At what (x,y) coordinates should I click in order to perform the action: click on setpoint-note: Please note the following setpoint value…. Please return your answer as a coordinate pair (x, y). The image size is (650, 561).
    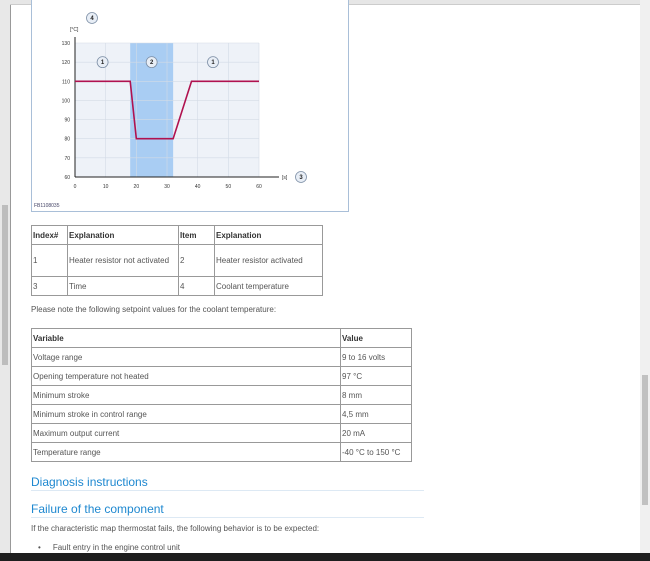
    Looking at the image, I should click on (154, 309).